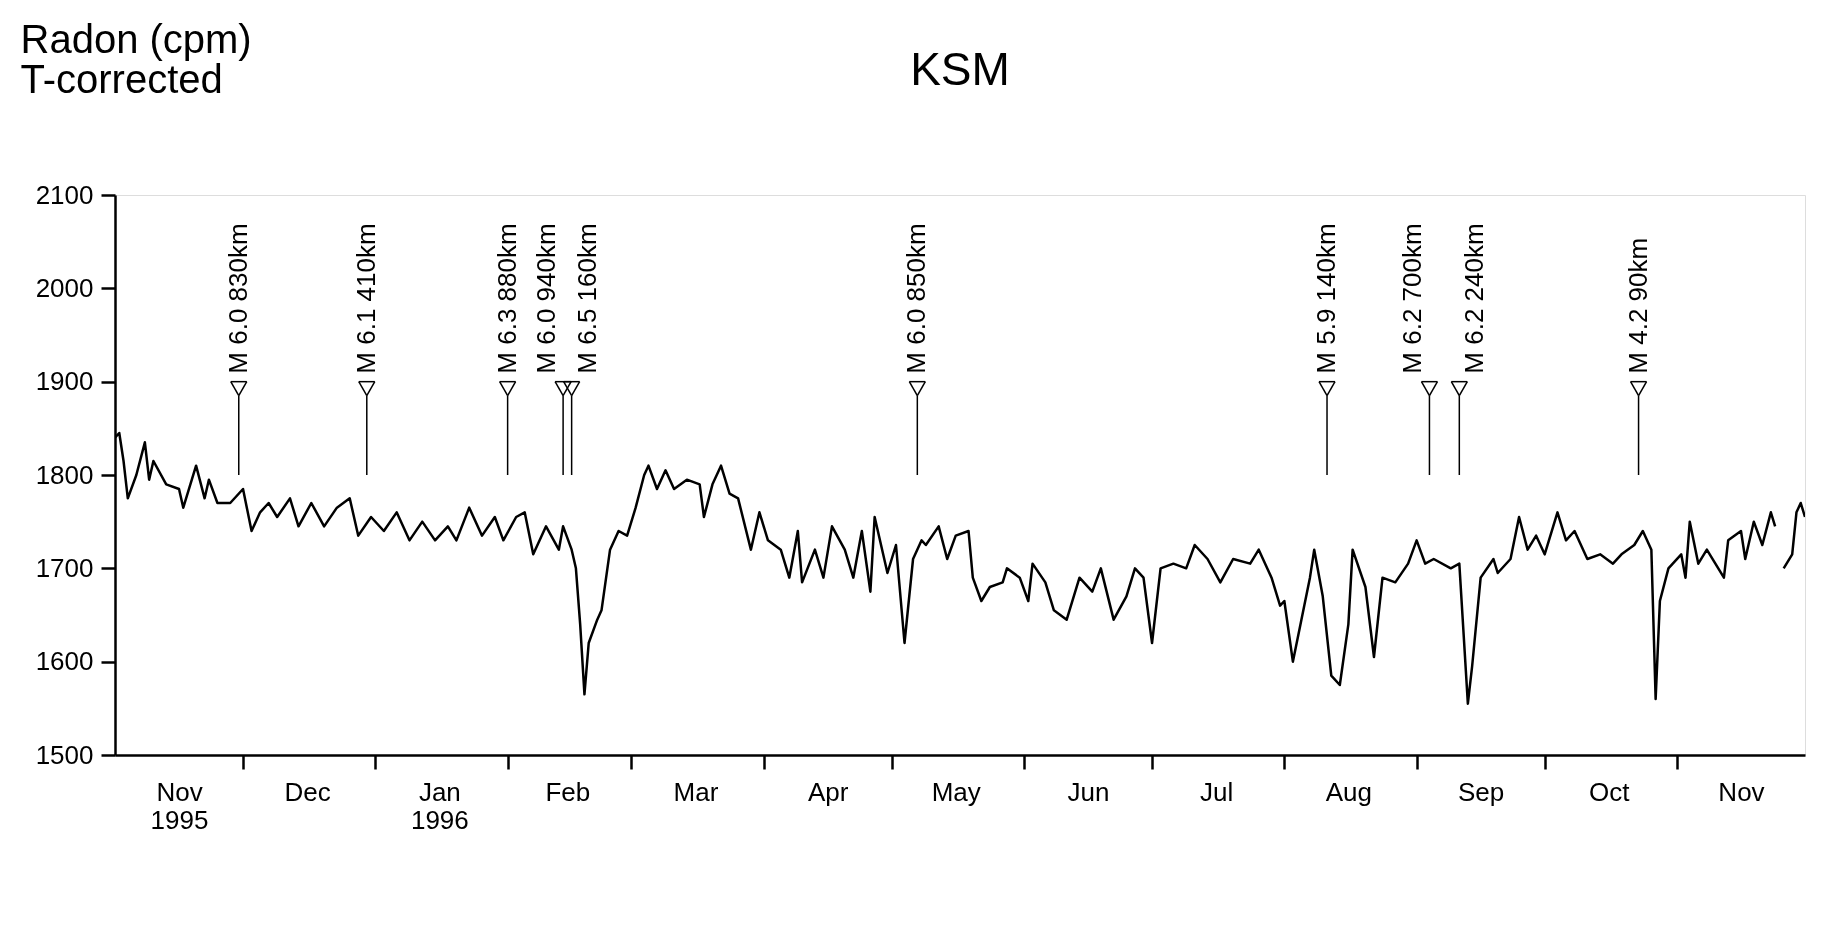 Image resolution: width=1842 pixels, height=945 pixels. Describe the element at coordinates (64, 474) in the screenshot. I see `y-tick-label: 1800` at that location.